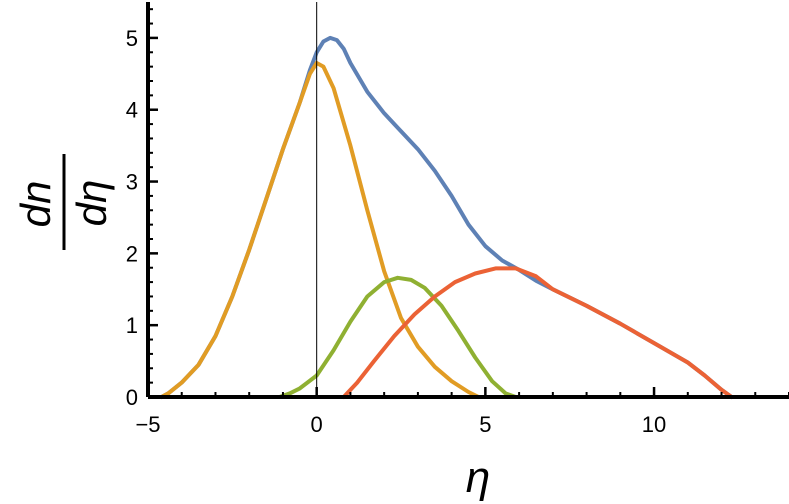 The width and height of the screenshot is (789, 504). Describe the element at coordinates (132, 110) in the screenshot. I see `y-tick-label: 4` at that location.